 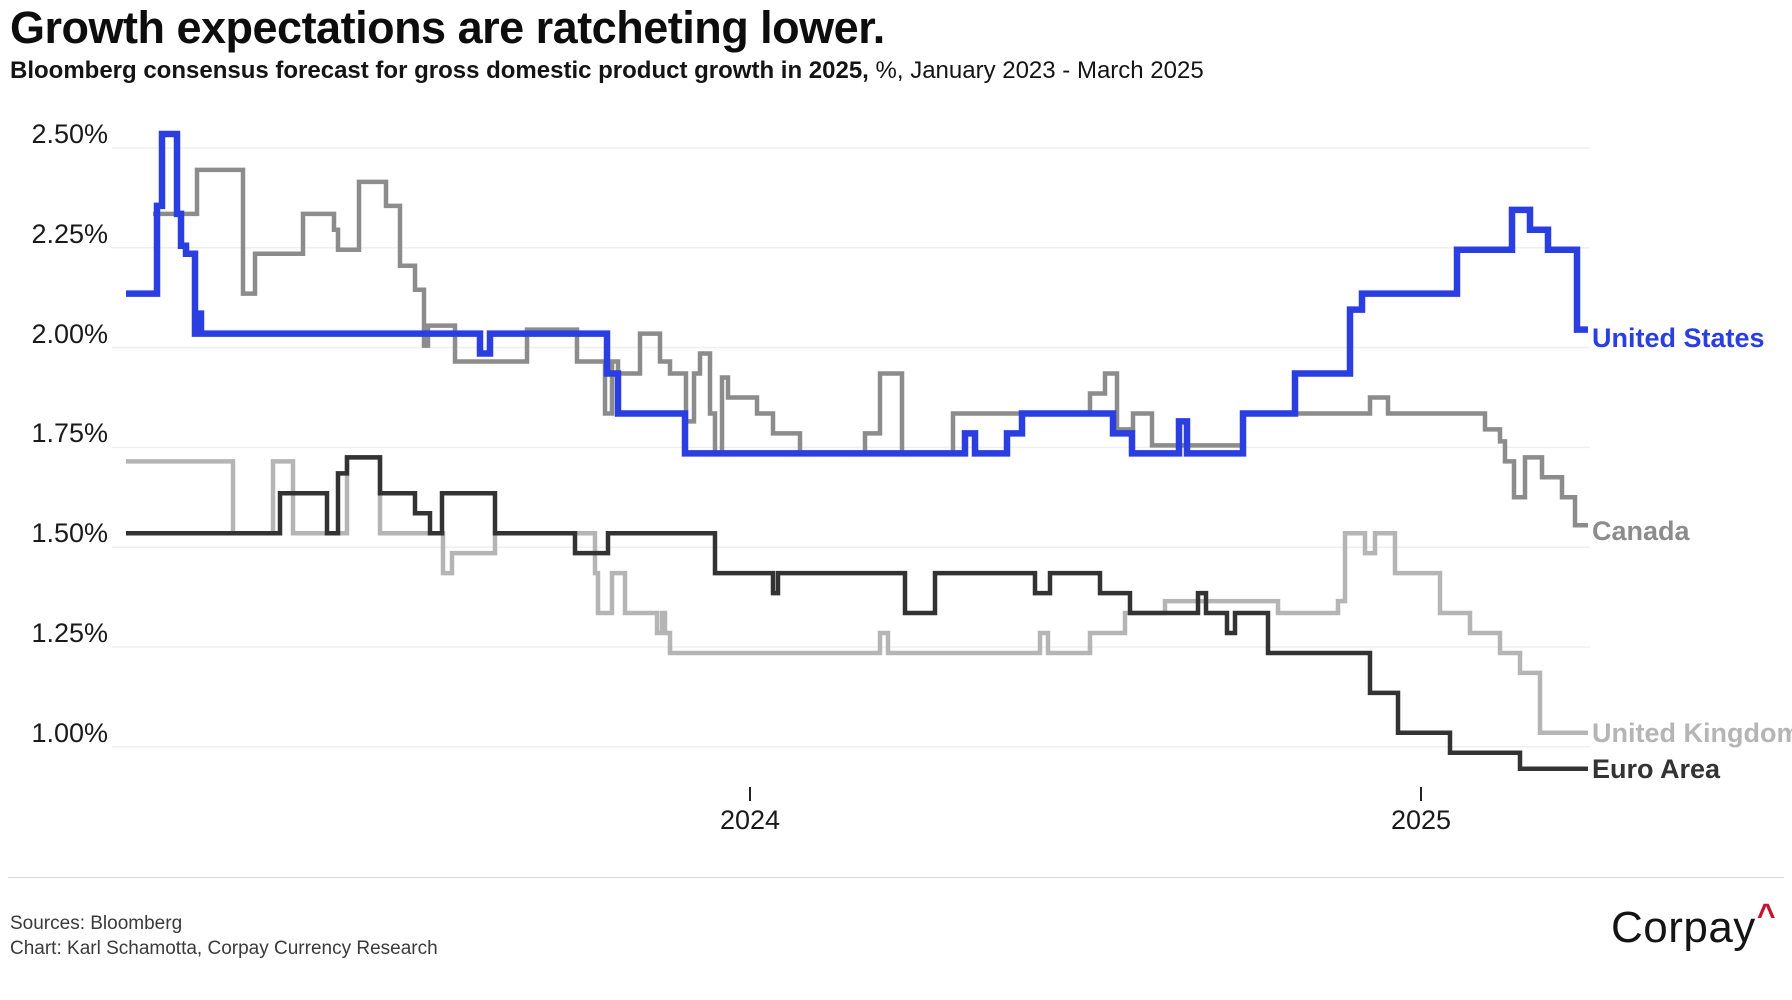 I want to click on y-axis-tick-label: 1.25%, so click(x=69, y=633).